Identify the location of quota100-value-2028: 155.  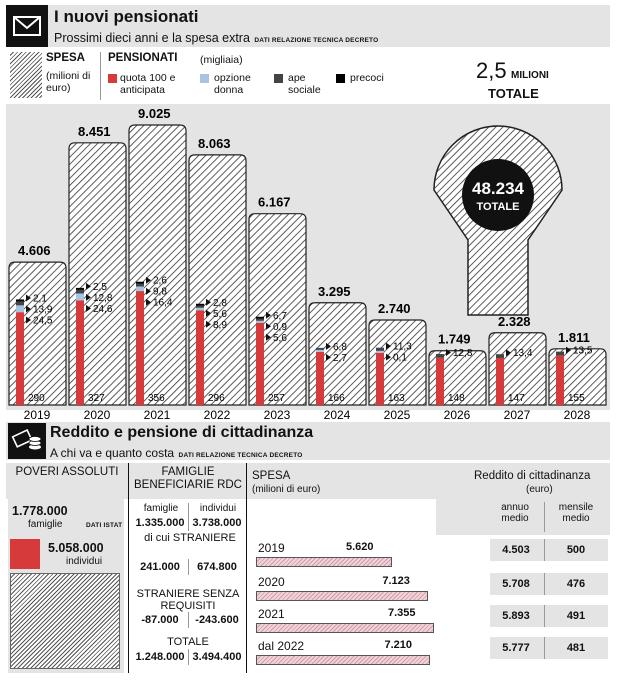
(576, 398).